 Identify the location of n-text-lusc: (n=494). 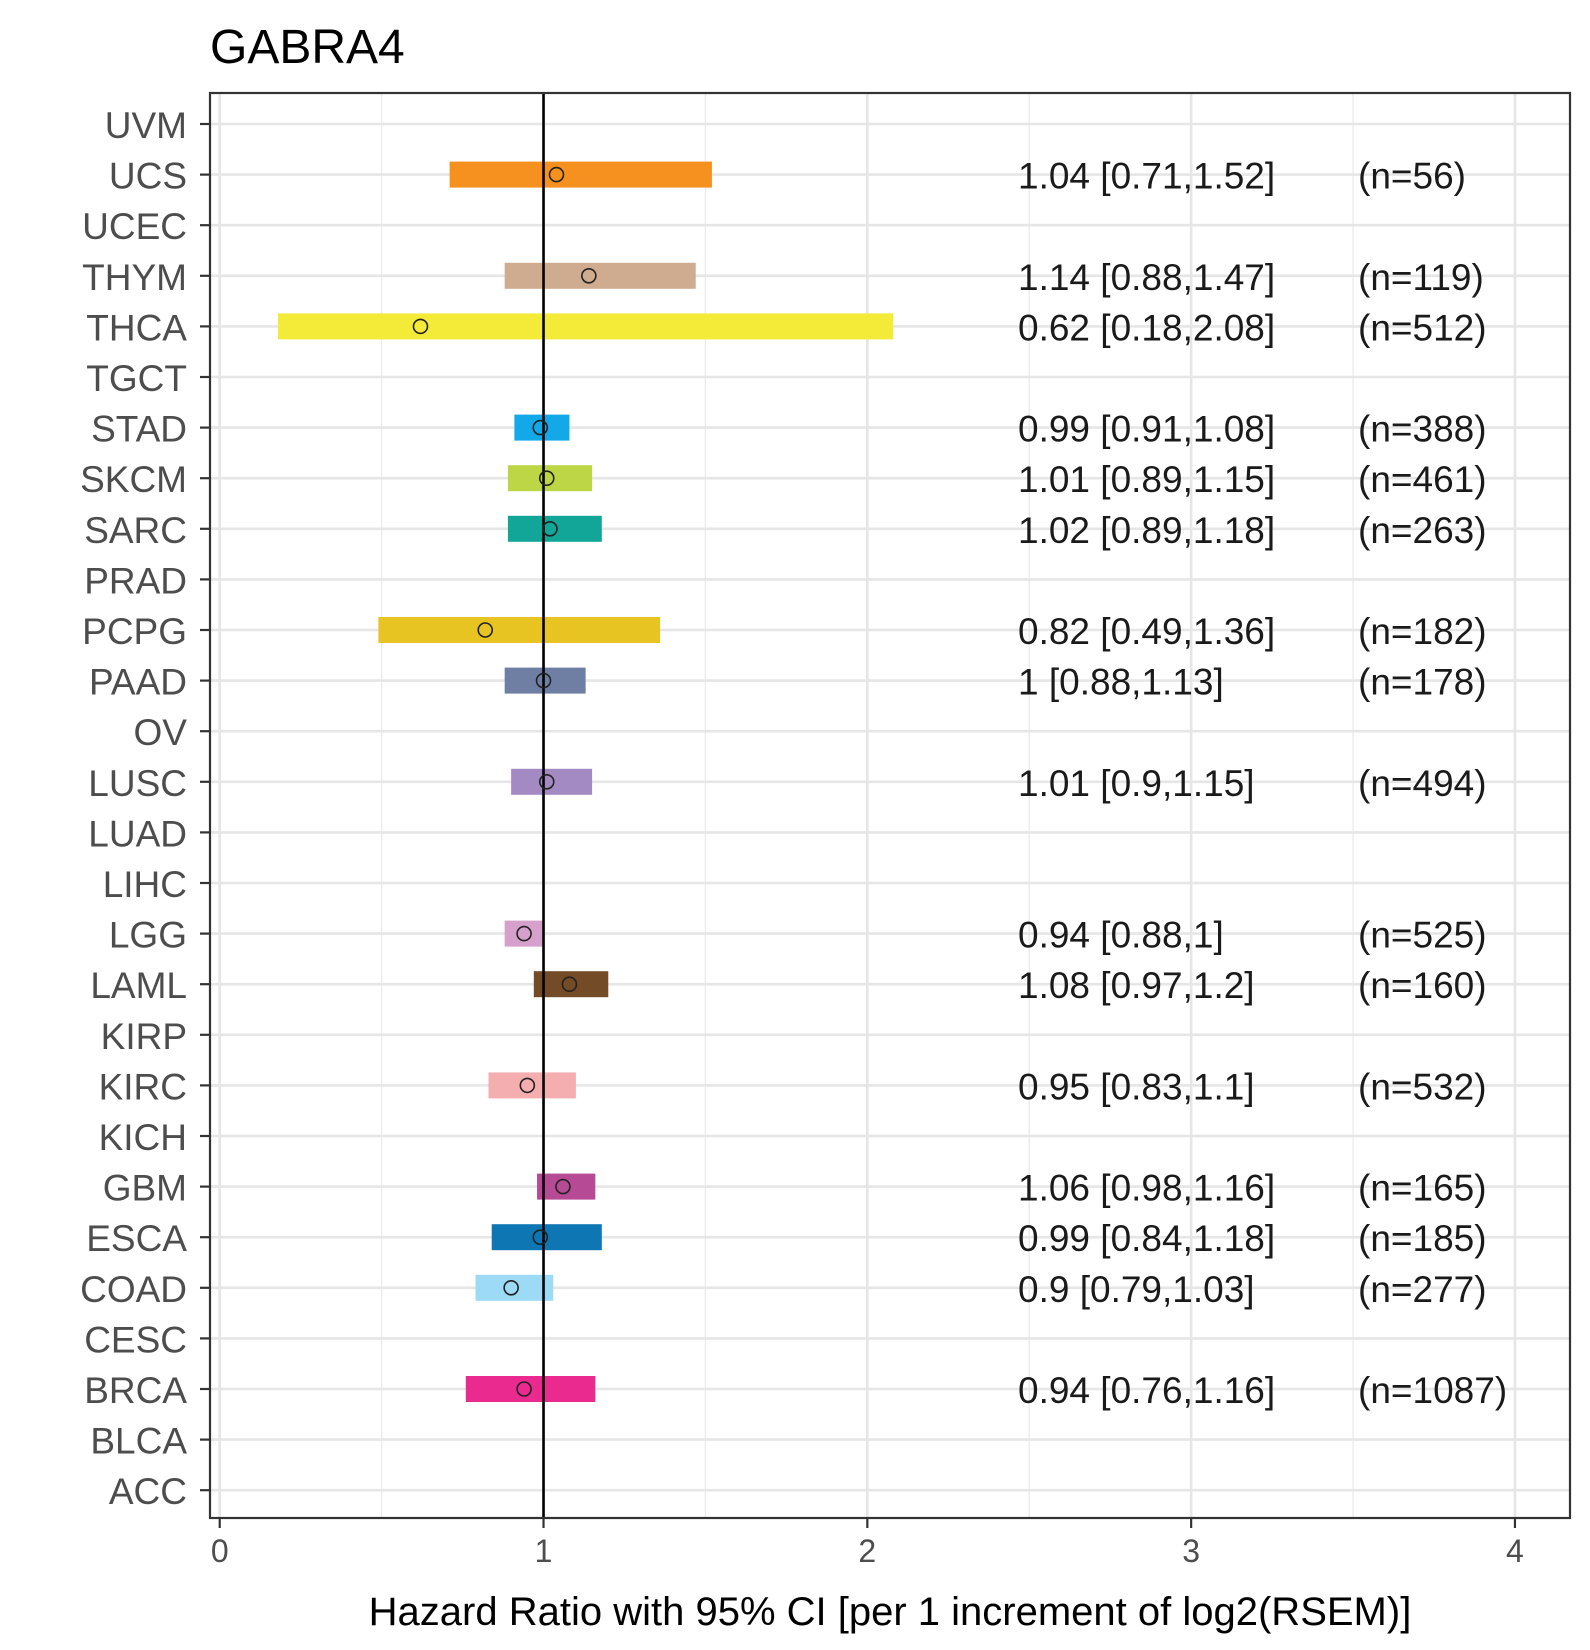
(1422, 783).